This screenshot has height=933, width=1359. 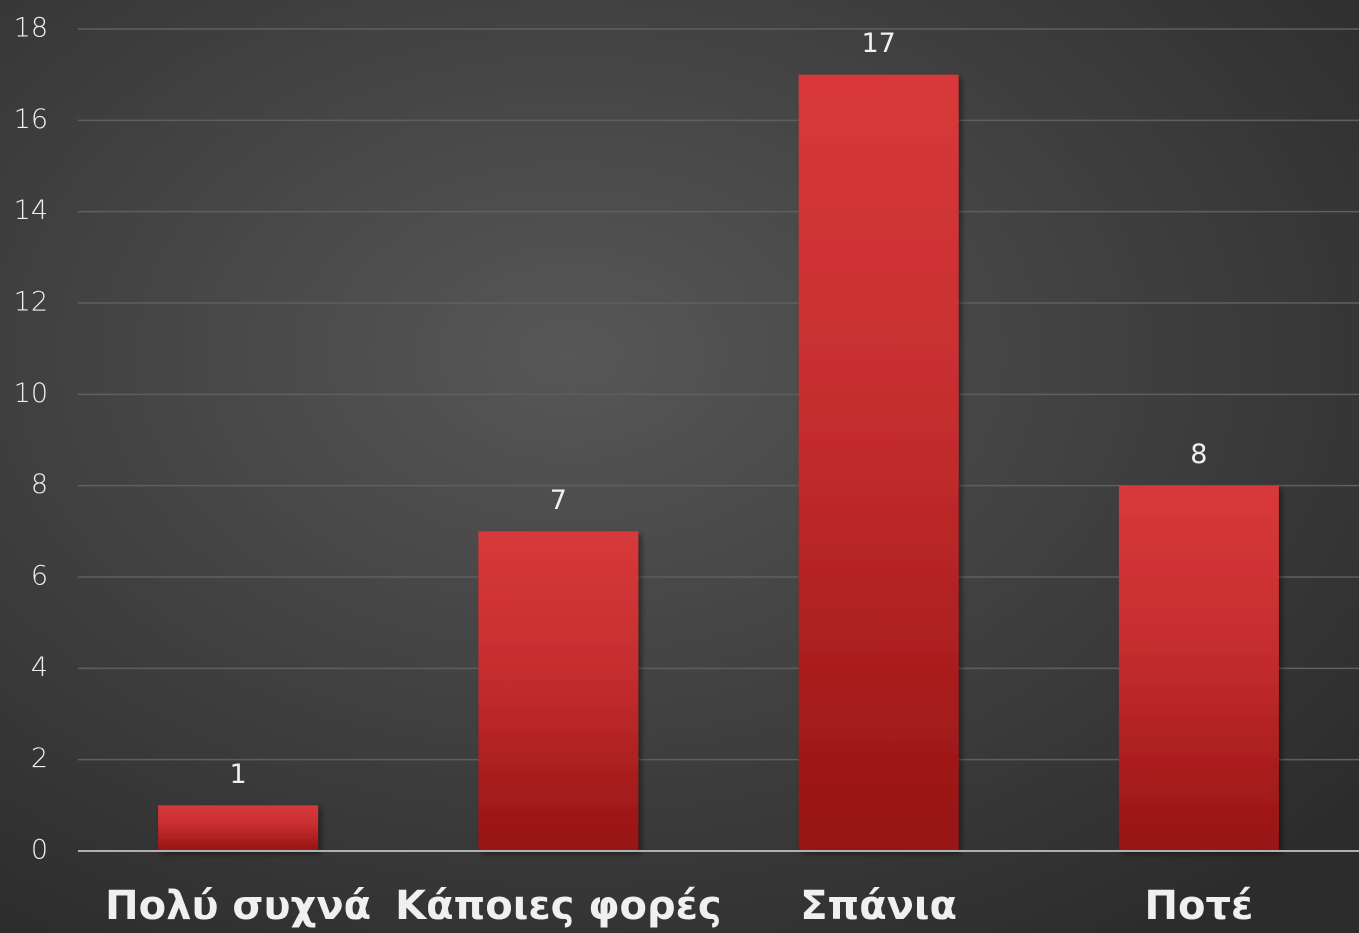 What do you see at coordinates (31, 28) in the screenshot?
I see `y-tick-label: 18` at bounding box center [31, 28].